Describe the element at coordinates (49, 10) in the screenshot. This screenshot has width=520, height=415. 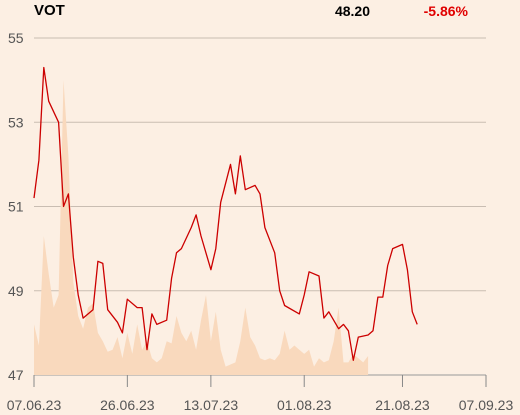
I see `ticker-symbol: VOT` at that location.